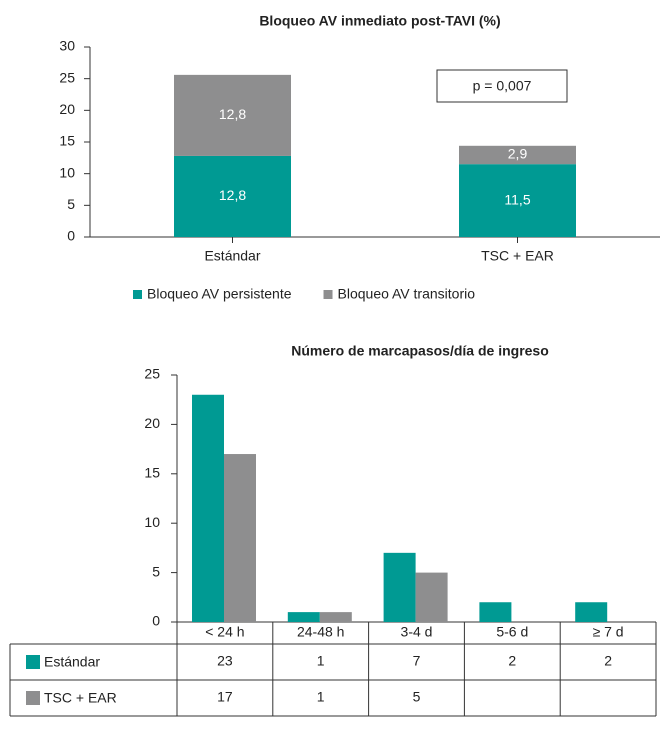  I want to click on value-label: 11,5, so click(517, 199).